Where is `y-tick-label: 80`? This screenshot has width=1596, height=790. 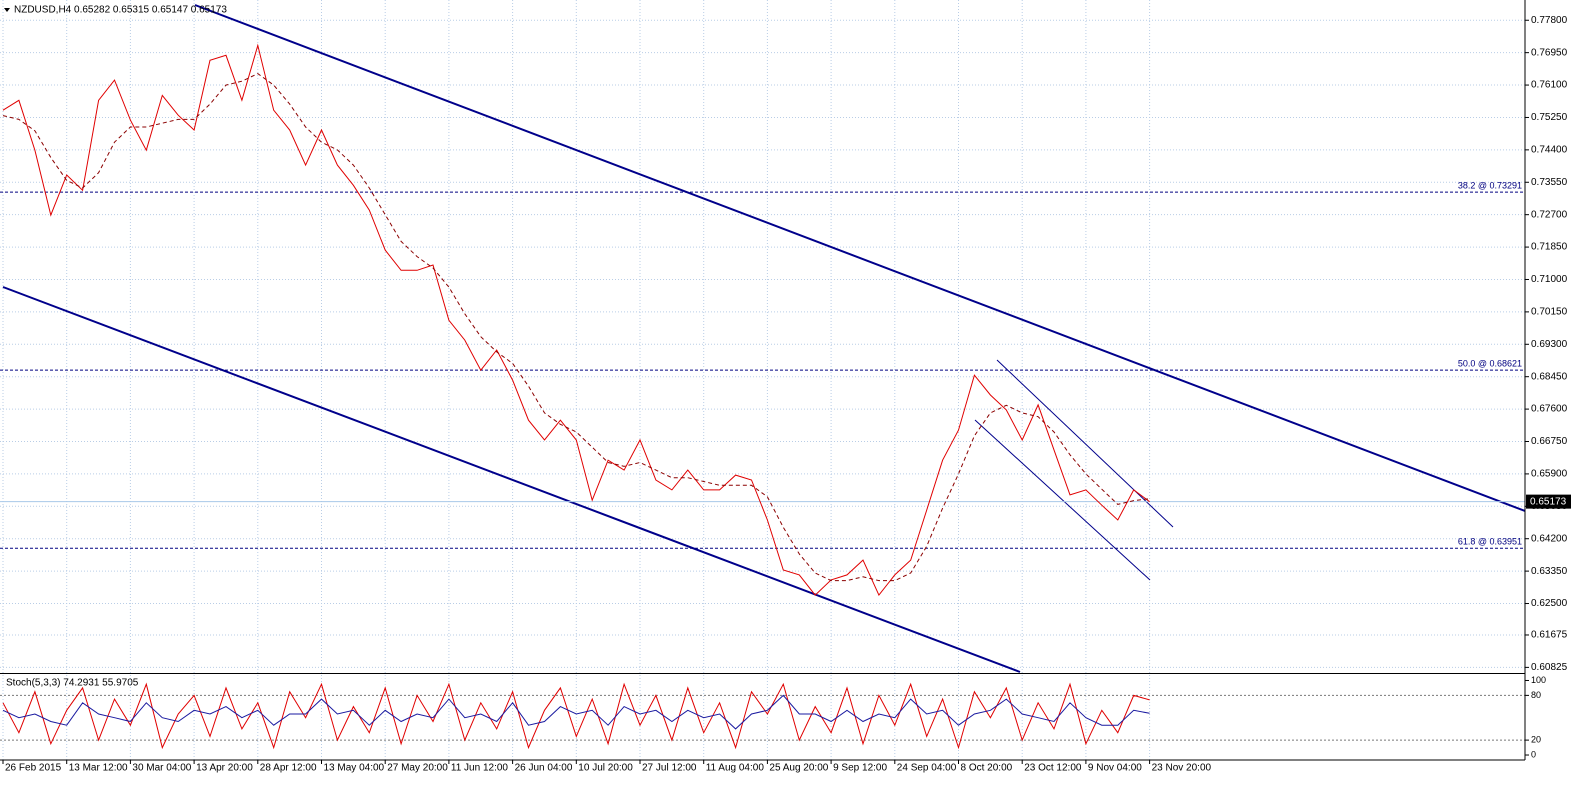
y-tick-label: 80 is located at coordinates (1536, 695).